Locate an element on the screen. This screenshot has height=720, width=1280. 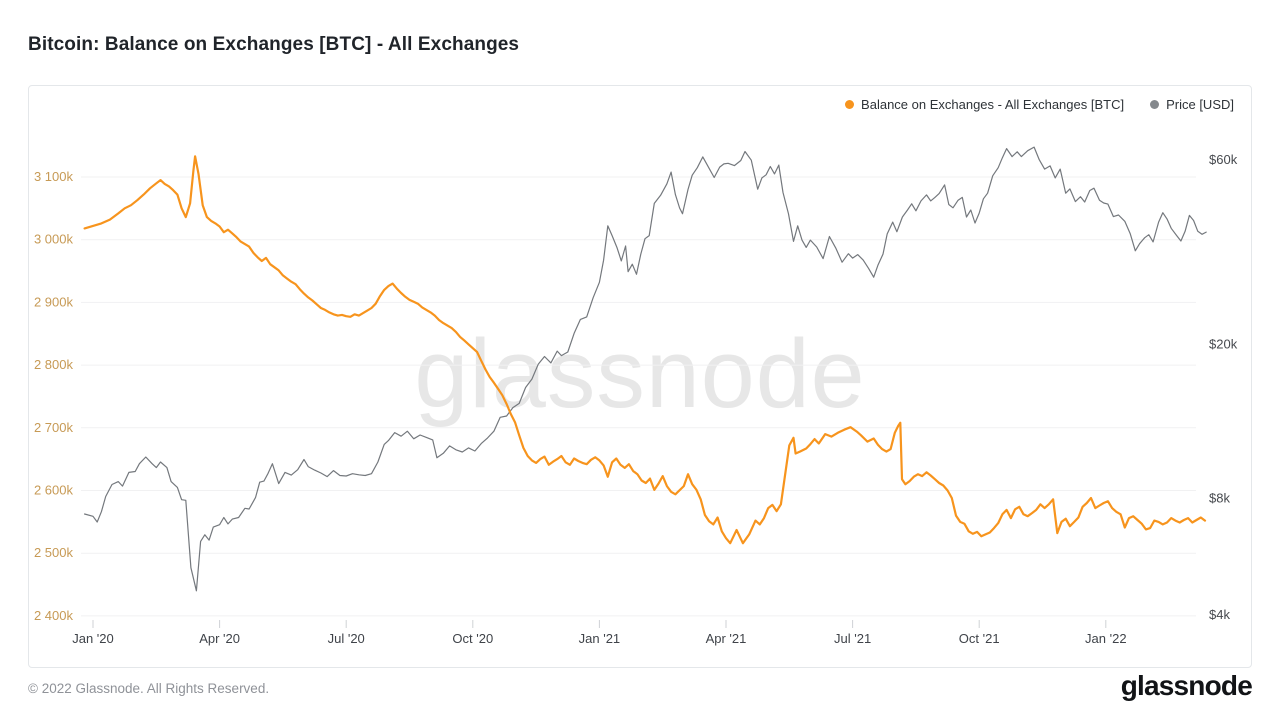
svg-text: 2 700k is located at coordinates (54, 427).